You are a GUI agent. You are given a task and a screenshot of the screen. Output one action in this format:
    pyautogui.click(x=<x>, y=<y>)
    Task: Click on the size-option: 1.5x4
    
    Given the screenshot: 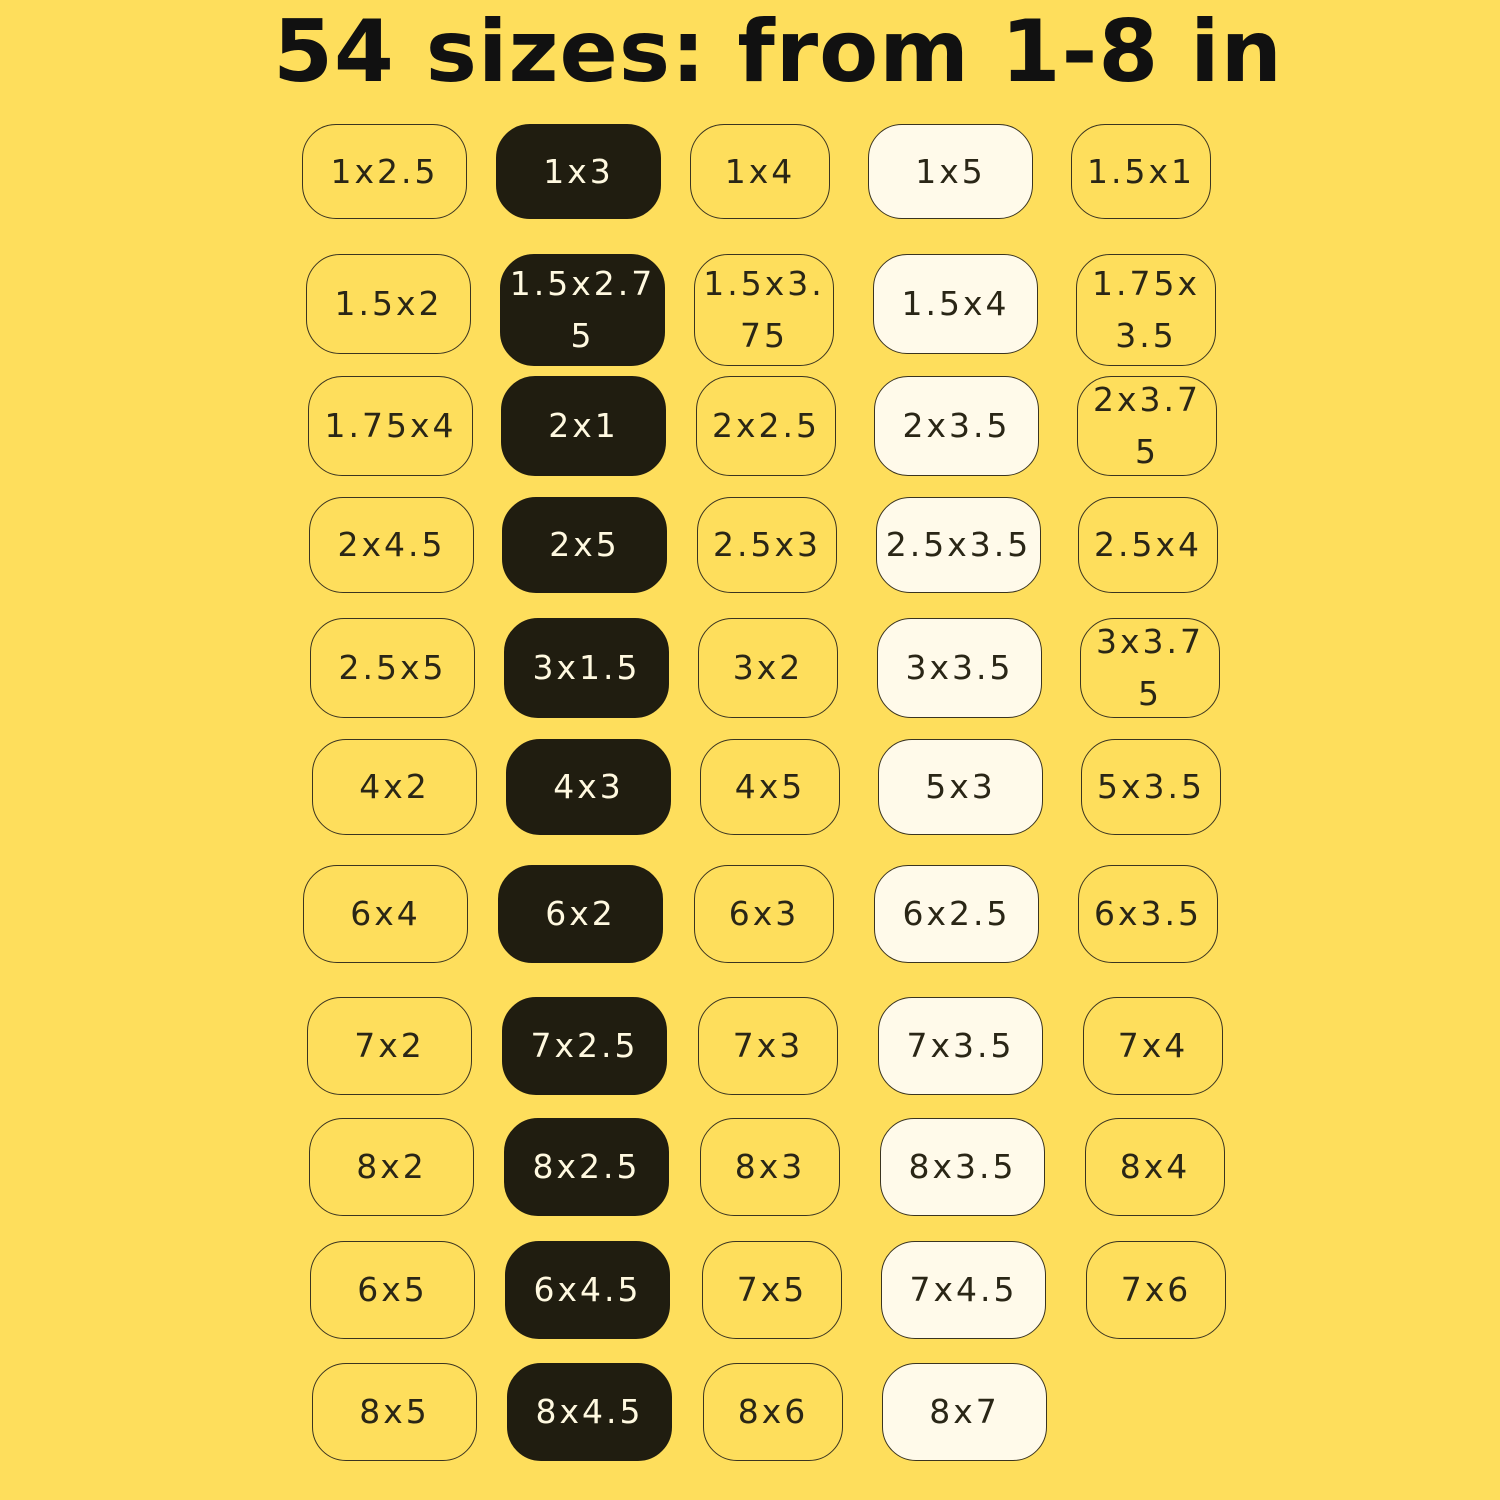 What is the action you would take?
    pyautogui.click(x=955, y=304)
    